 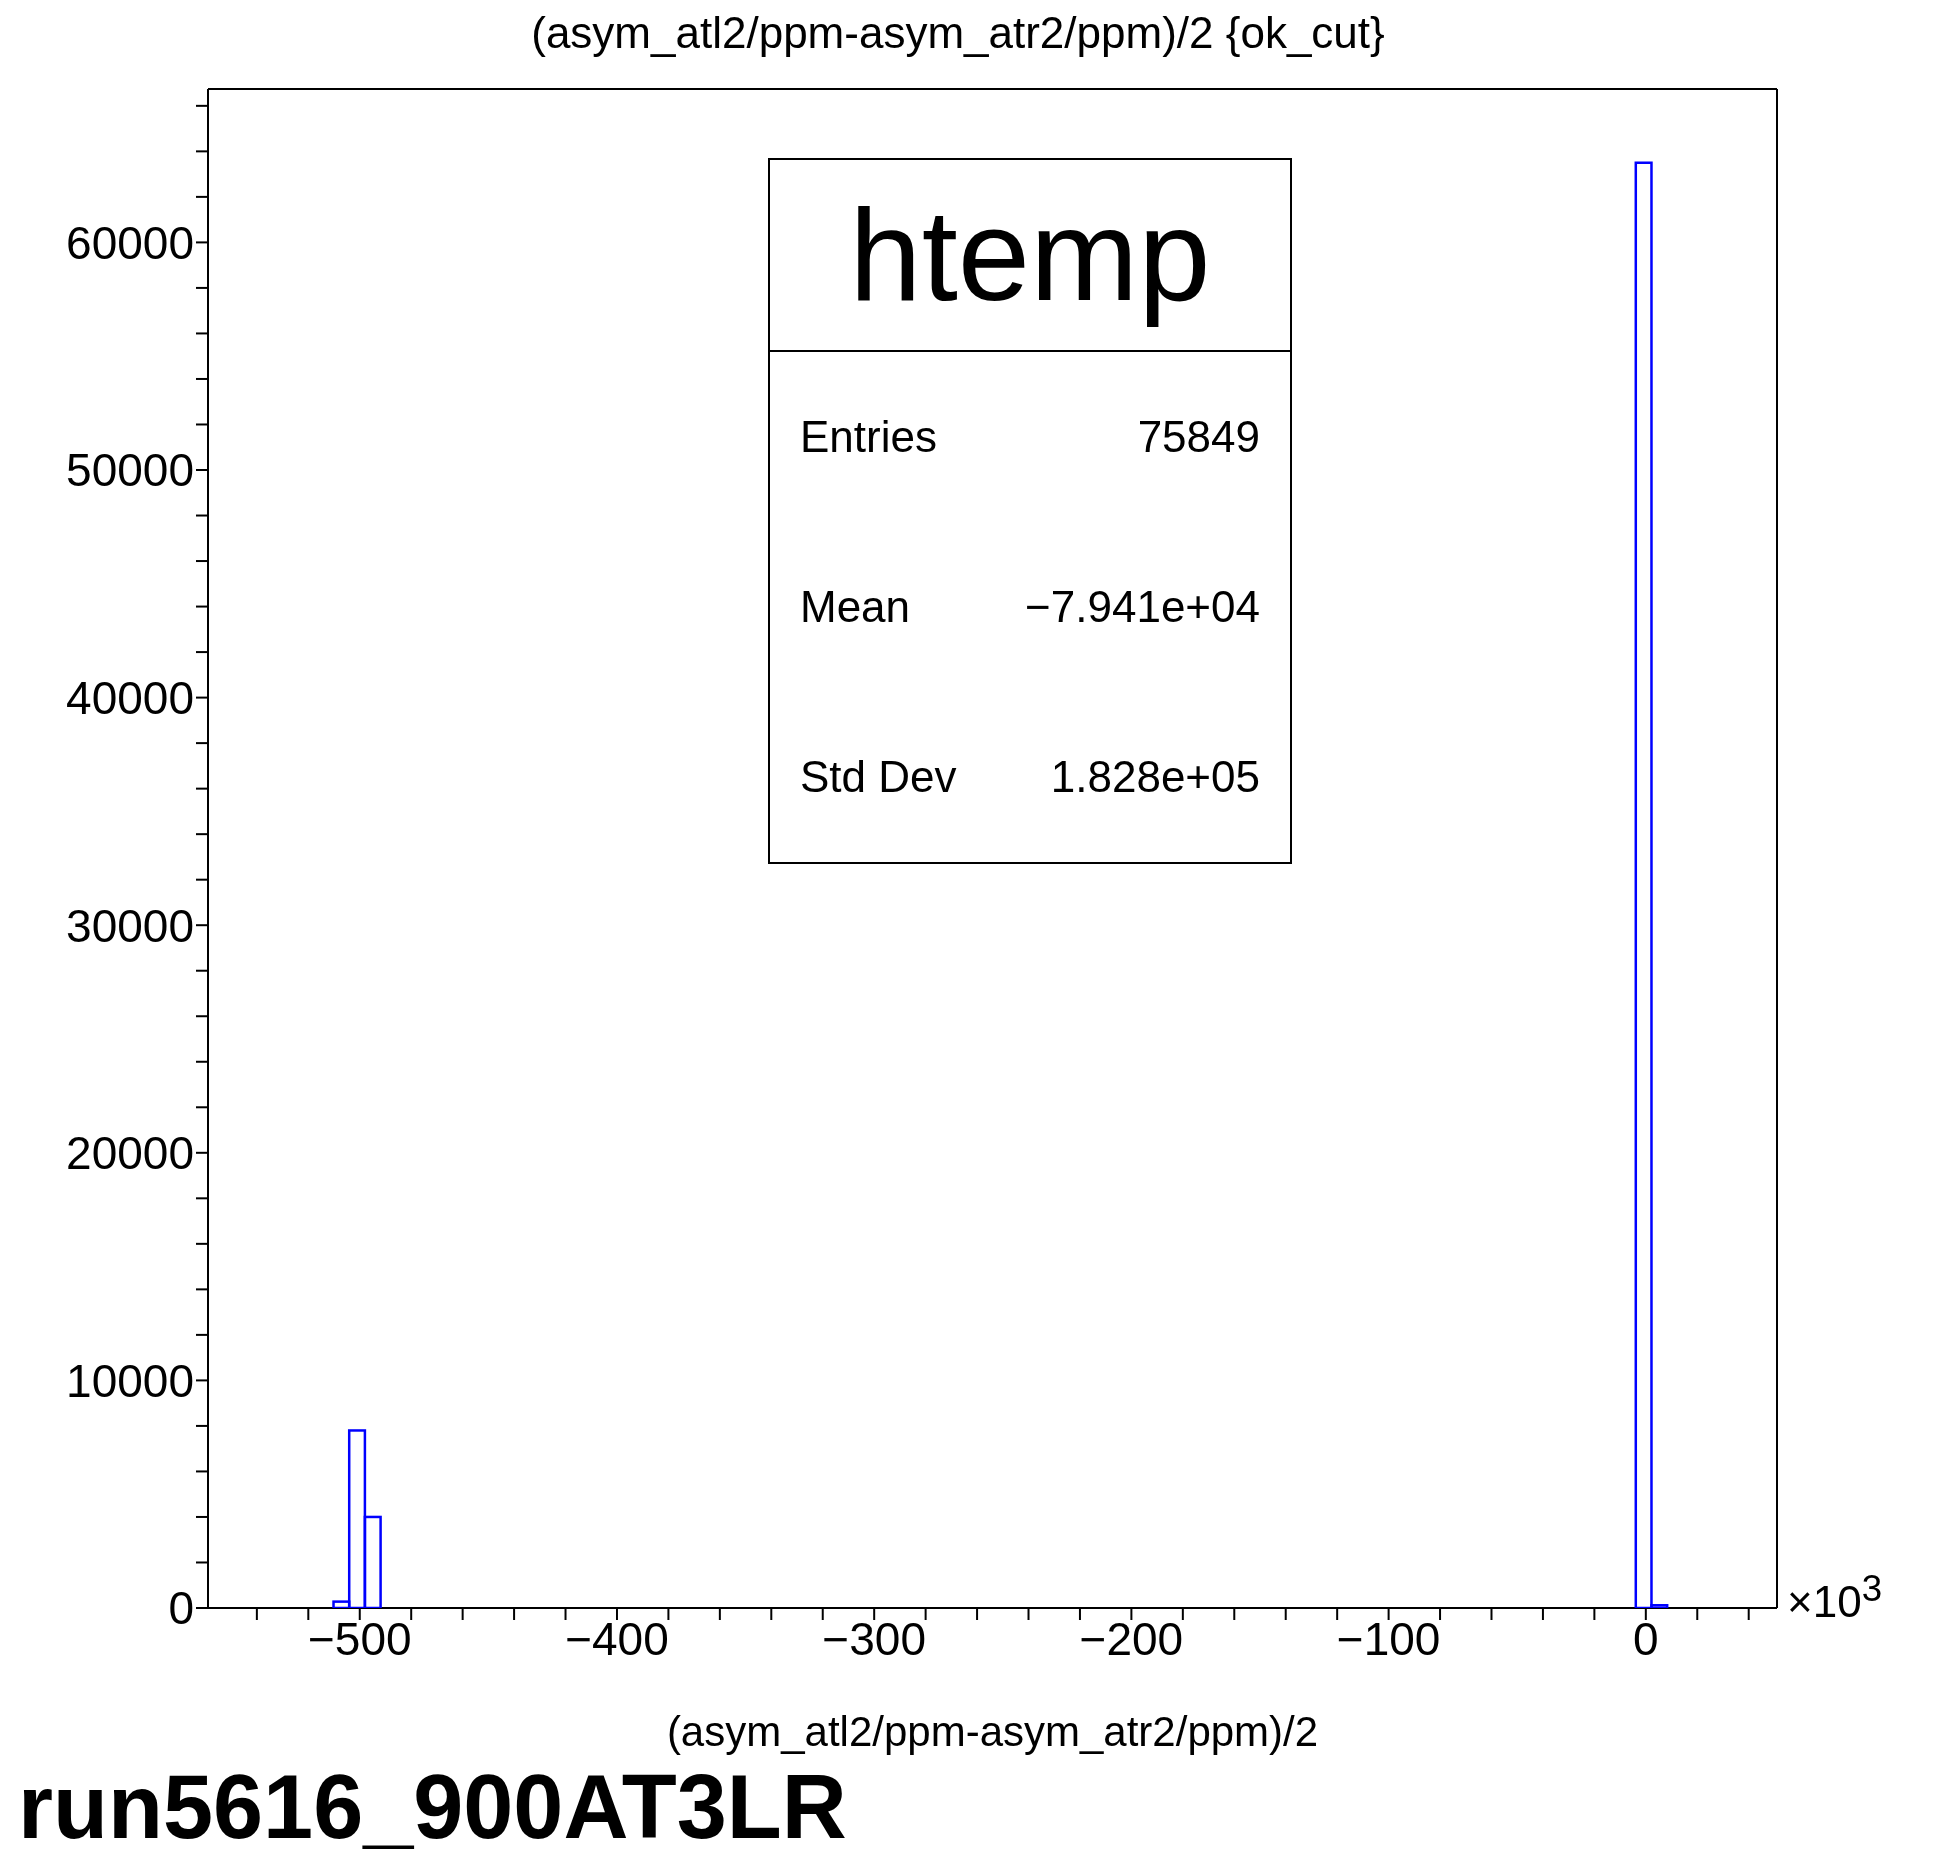 What do you see at coordinates (1835, 1597) in the screenshot?
I see `text: ×10$^{3}$` at bounding box center [1835, 1597].